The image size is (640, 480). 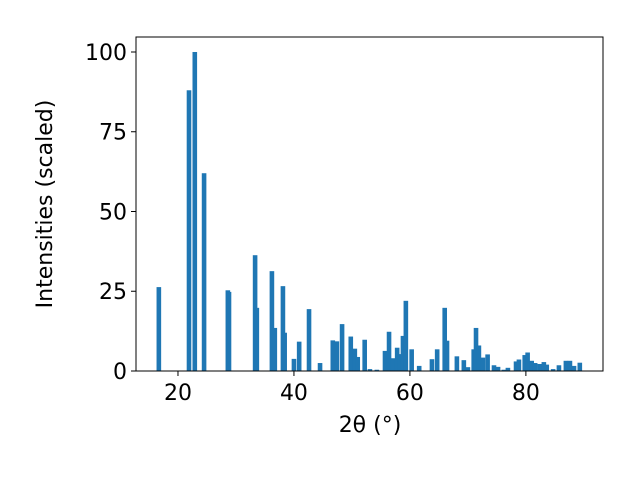 What do you see at coordinates (113, 212) in the screenshot?
I see `y-tick-label: 50` at bounding box center [113, 212].